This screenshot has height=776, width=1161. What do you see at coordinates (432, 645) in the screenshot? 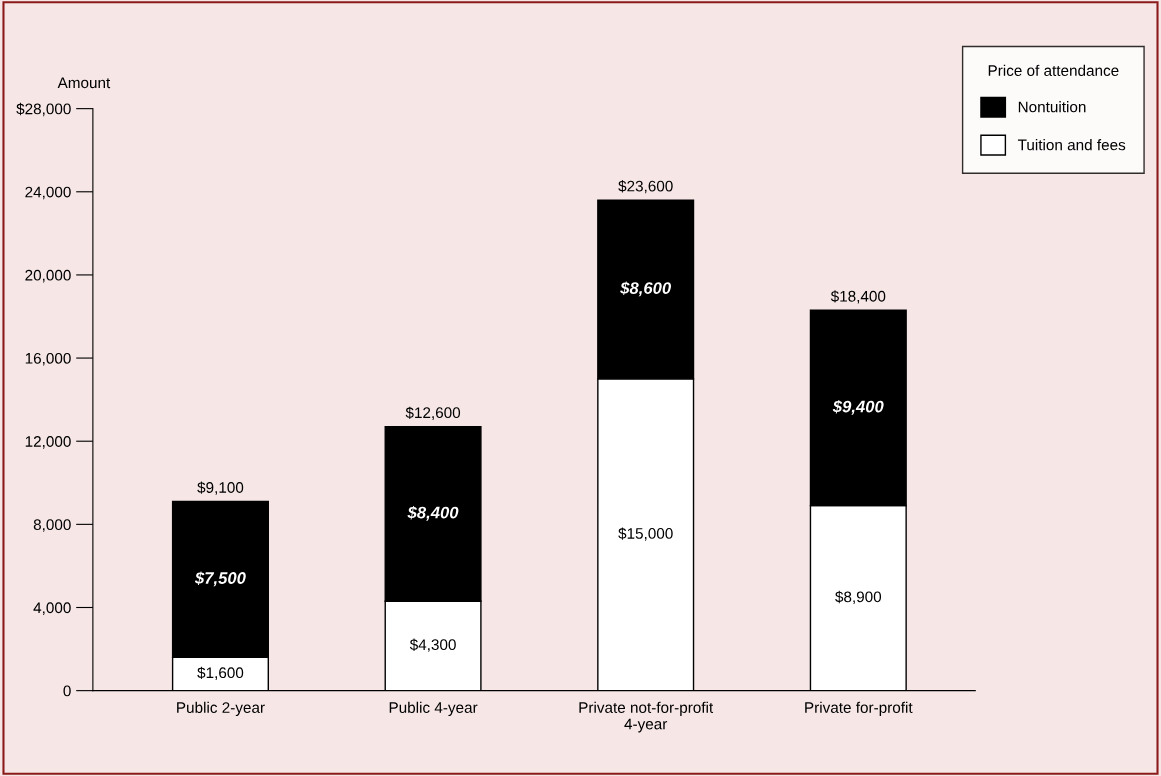
I see `data-label: $4,300` at bounding box center [432, 645].